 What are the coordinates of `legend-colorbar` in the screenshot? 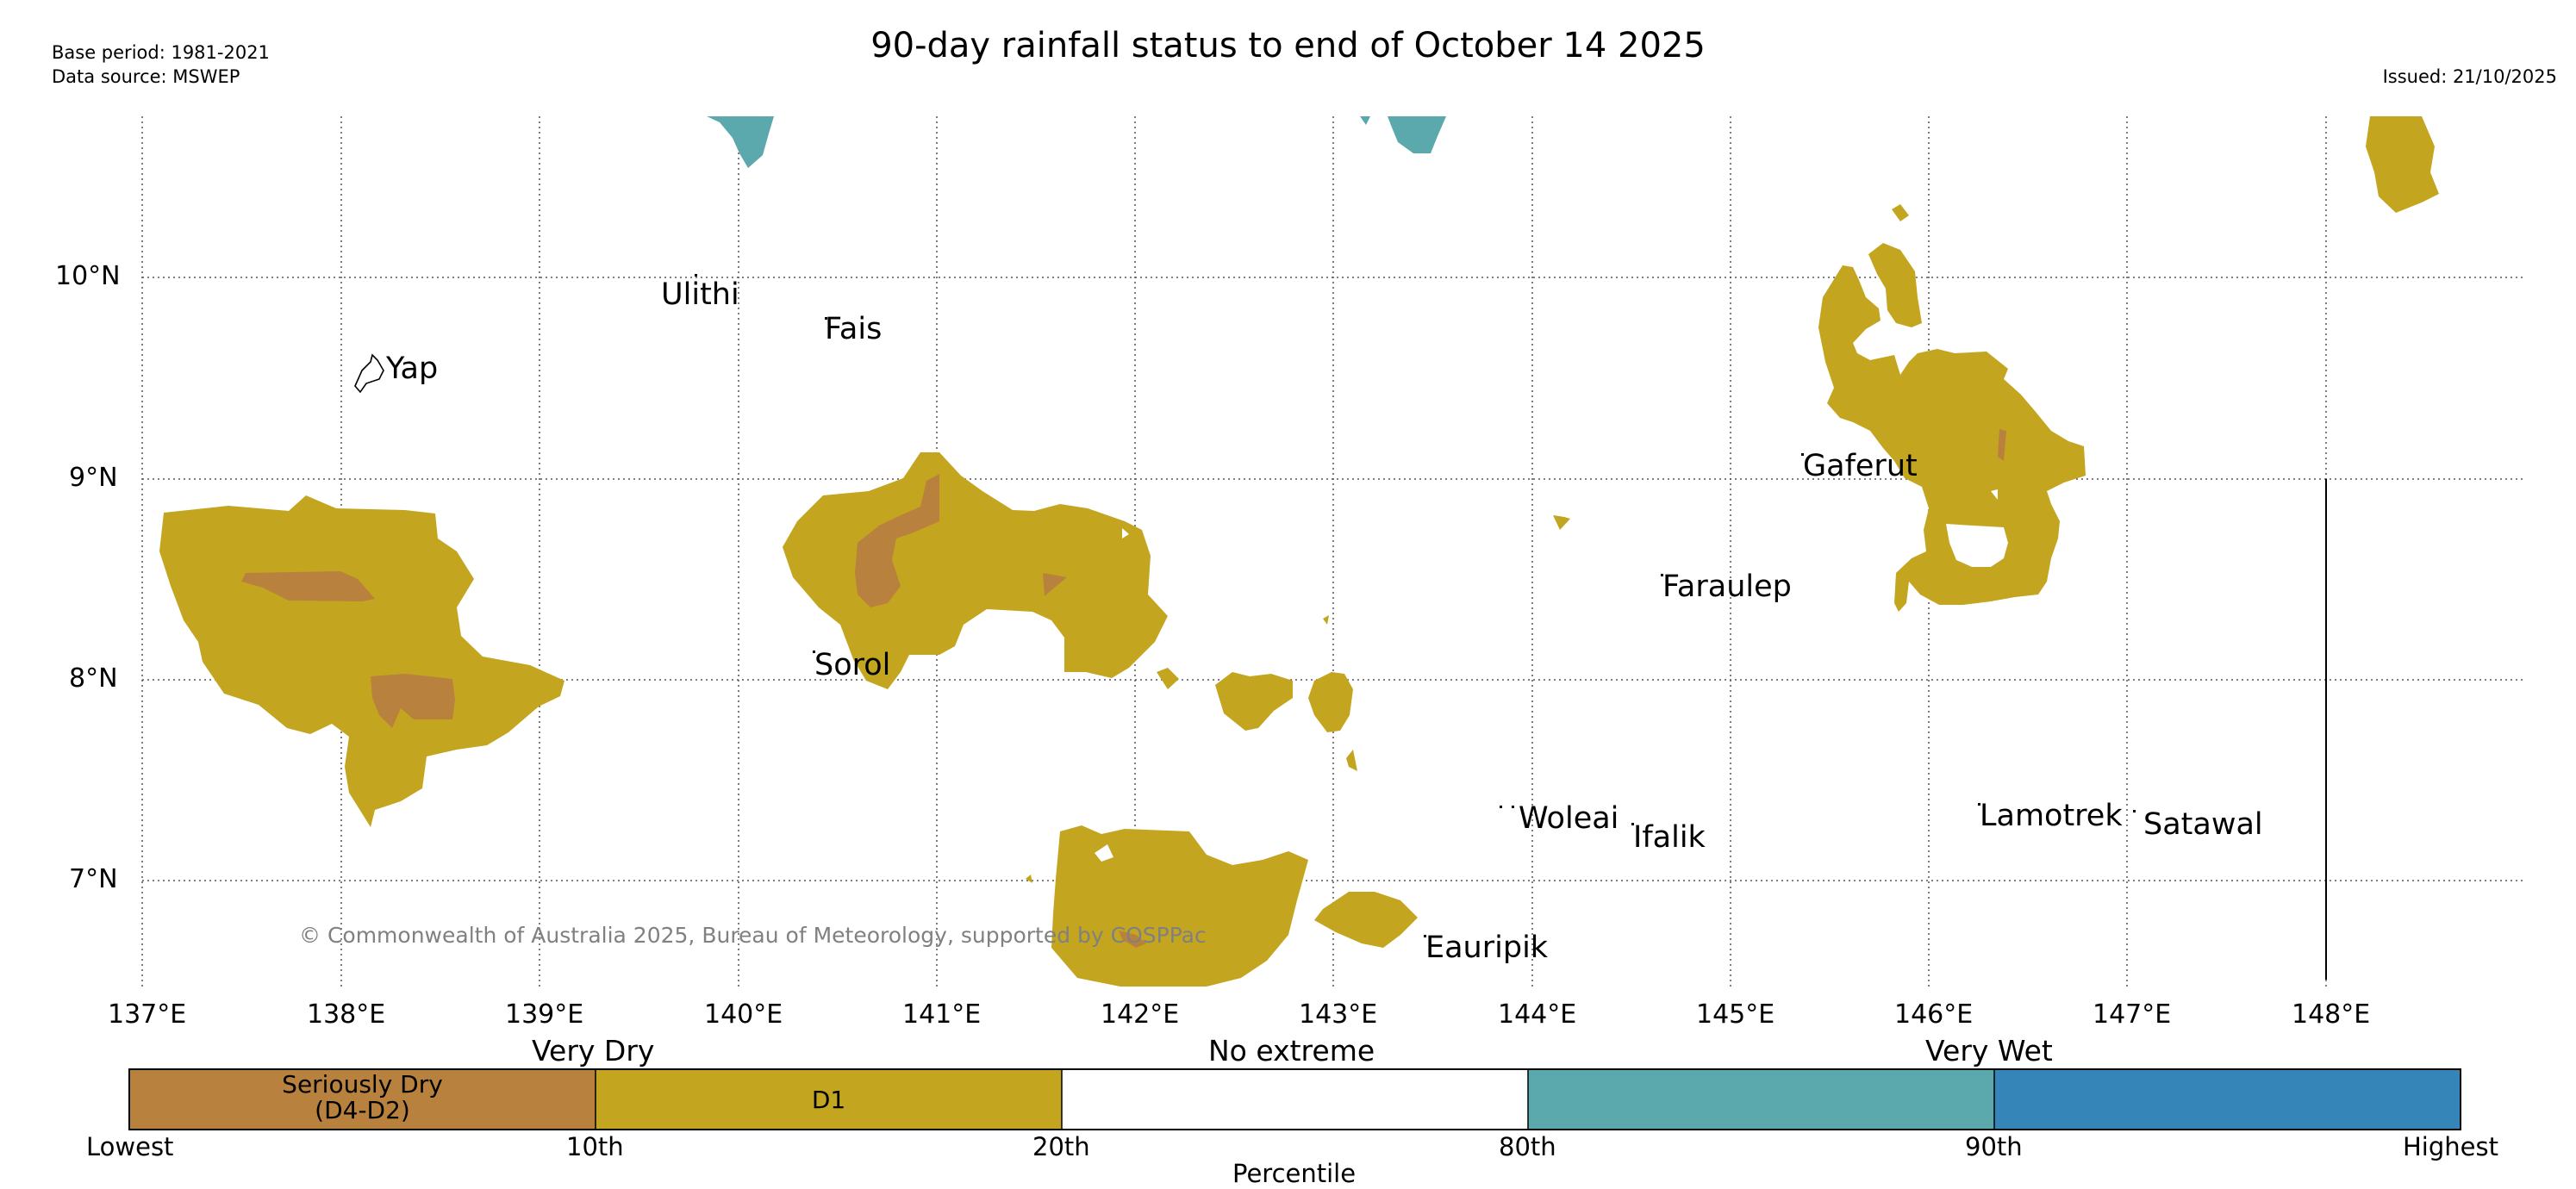 It's located at (1294, 1099).